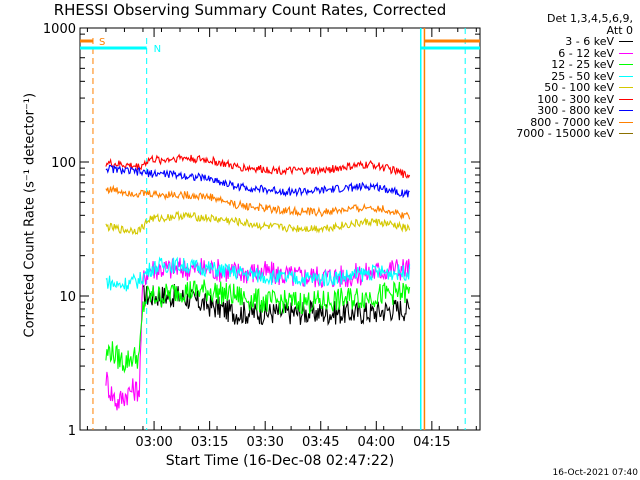  What do you see at coordinates (264, 442) in the screenshot?
I see `x-tick-label: 03:30` at bounding box center [264, 442].